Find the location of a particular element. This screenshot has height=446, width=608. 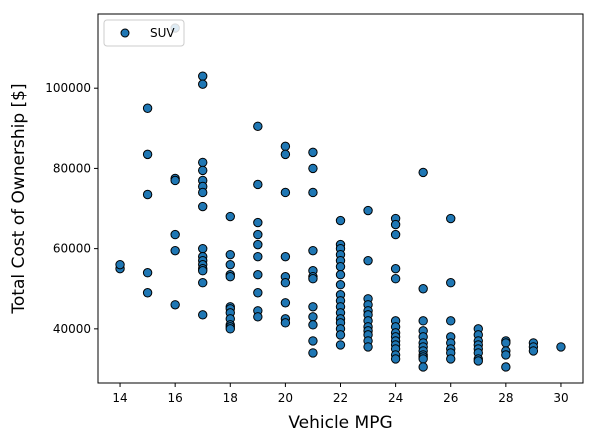

legend-marker is located at coordinates (125, 33).